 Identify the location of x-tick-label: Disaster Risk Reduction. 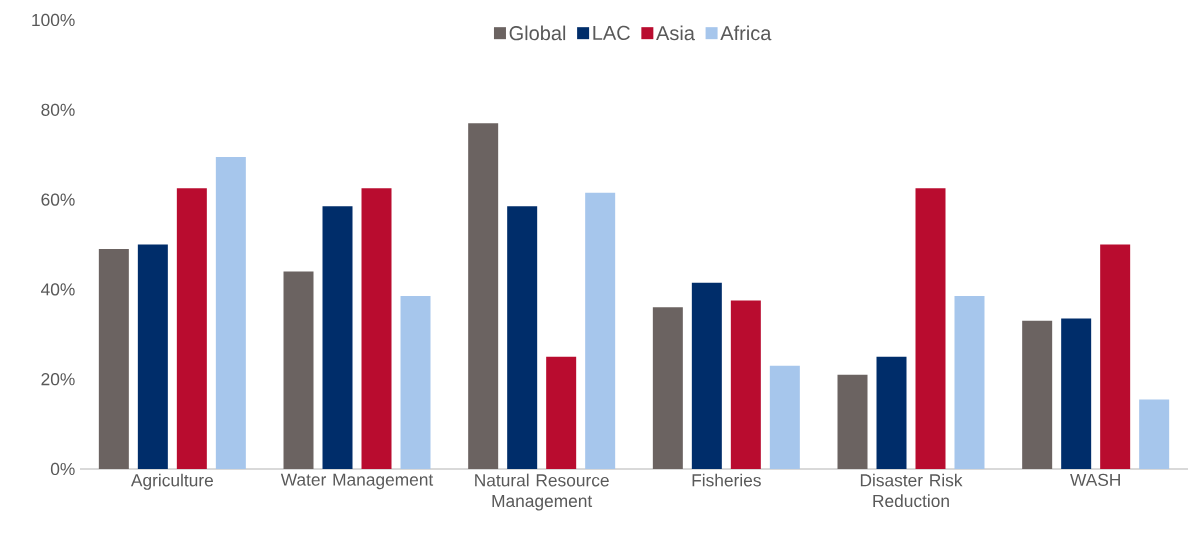
(911, 490).